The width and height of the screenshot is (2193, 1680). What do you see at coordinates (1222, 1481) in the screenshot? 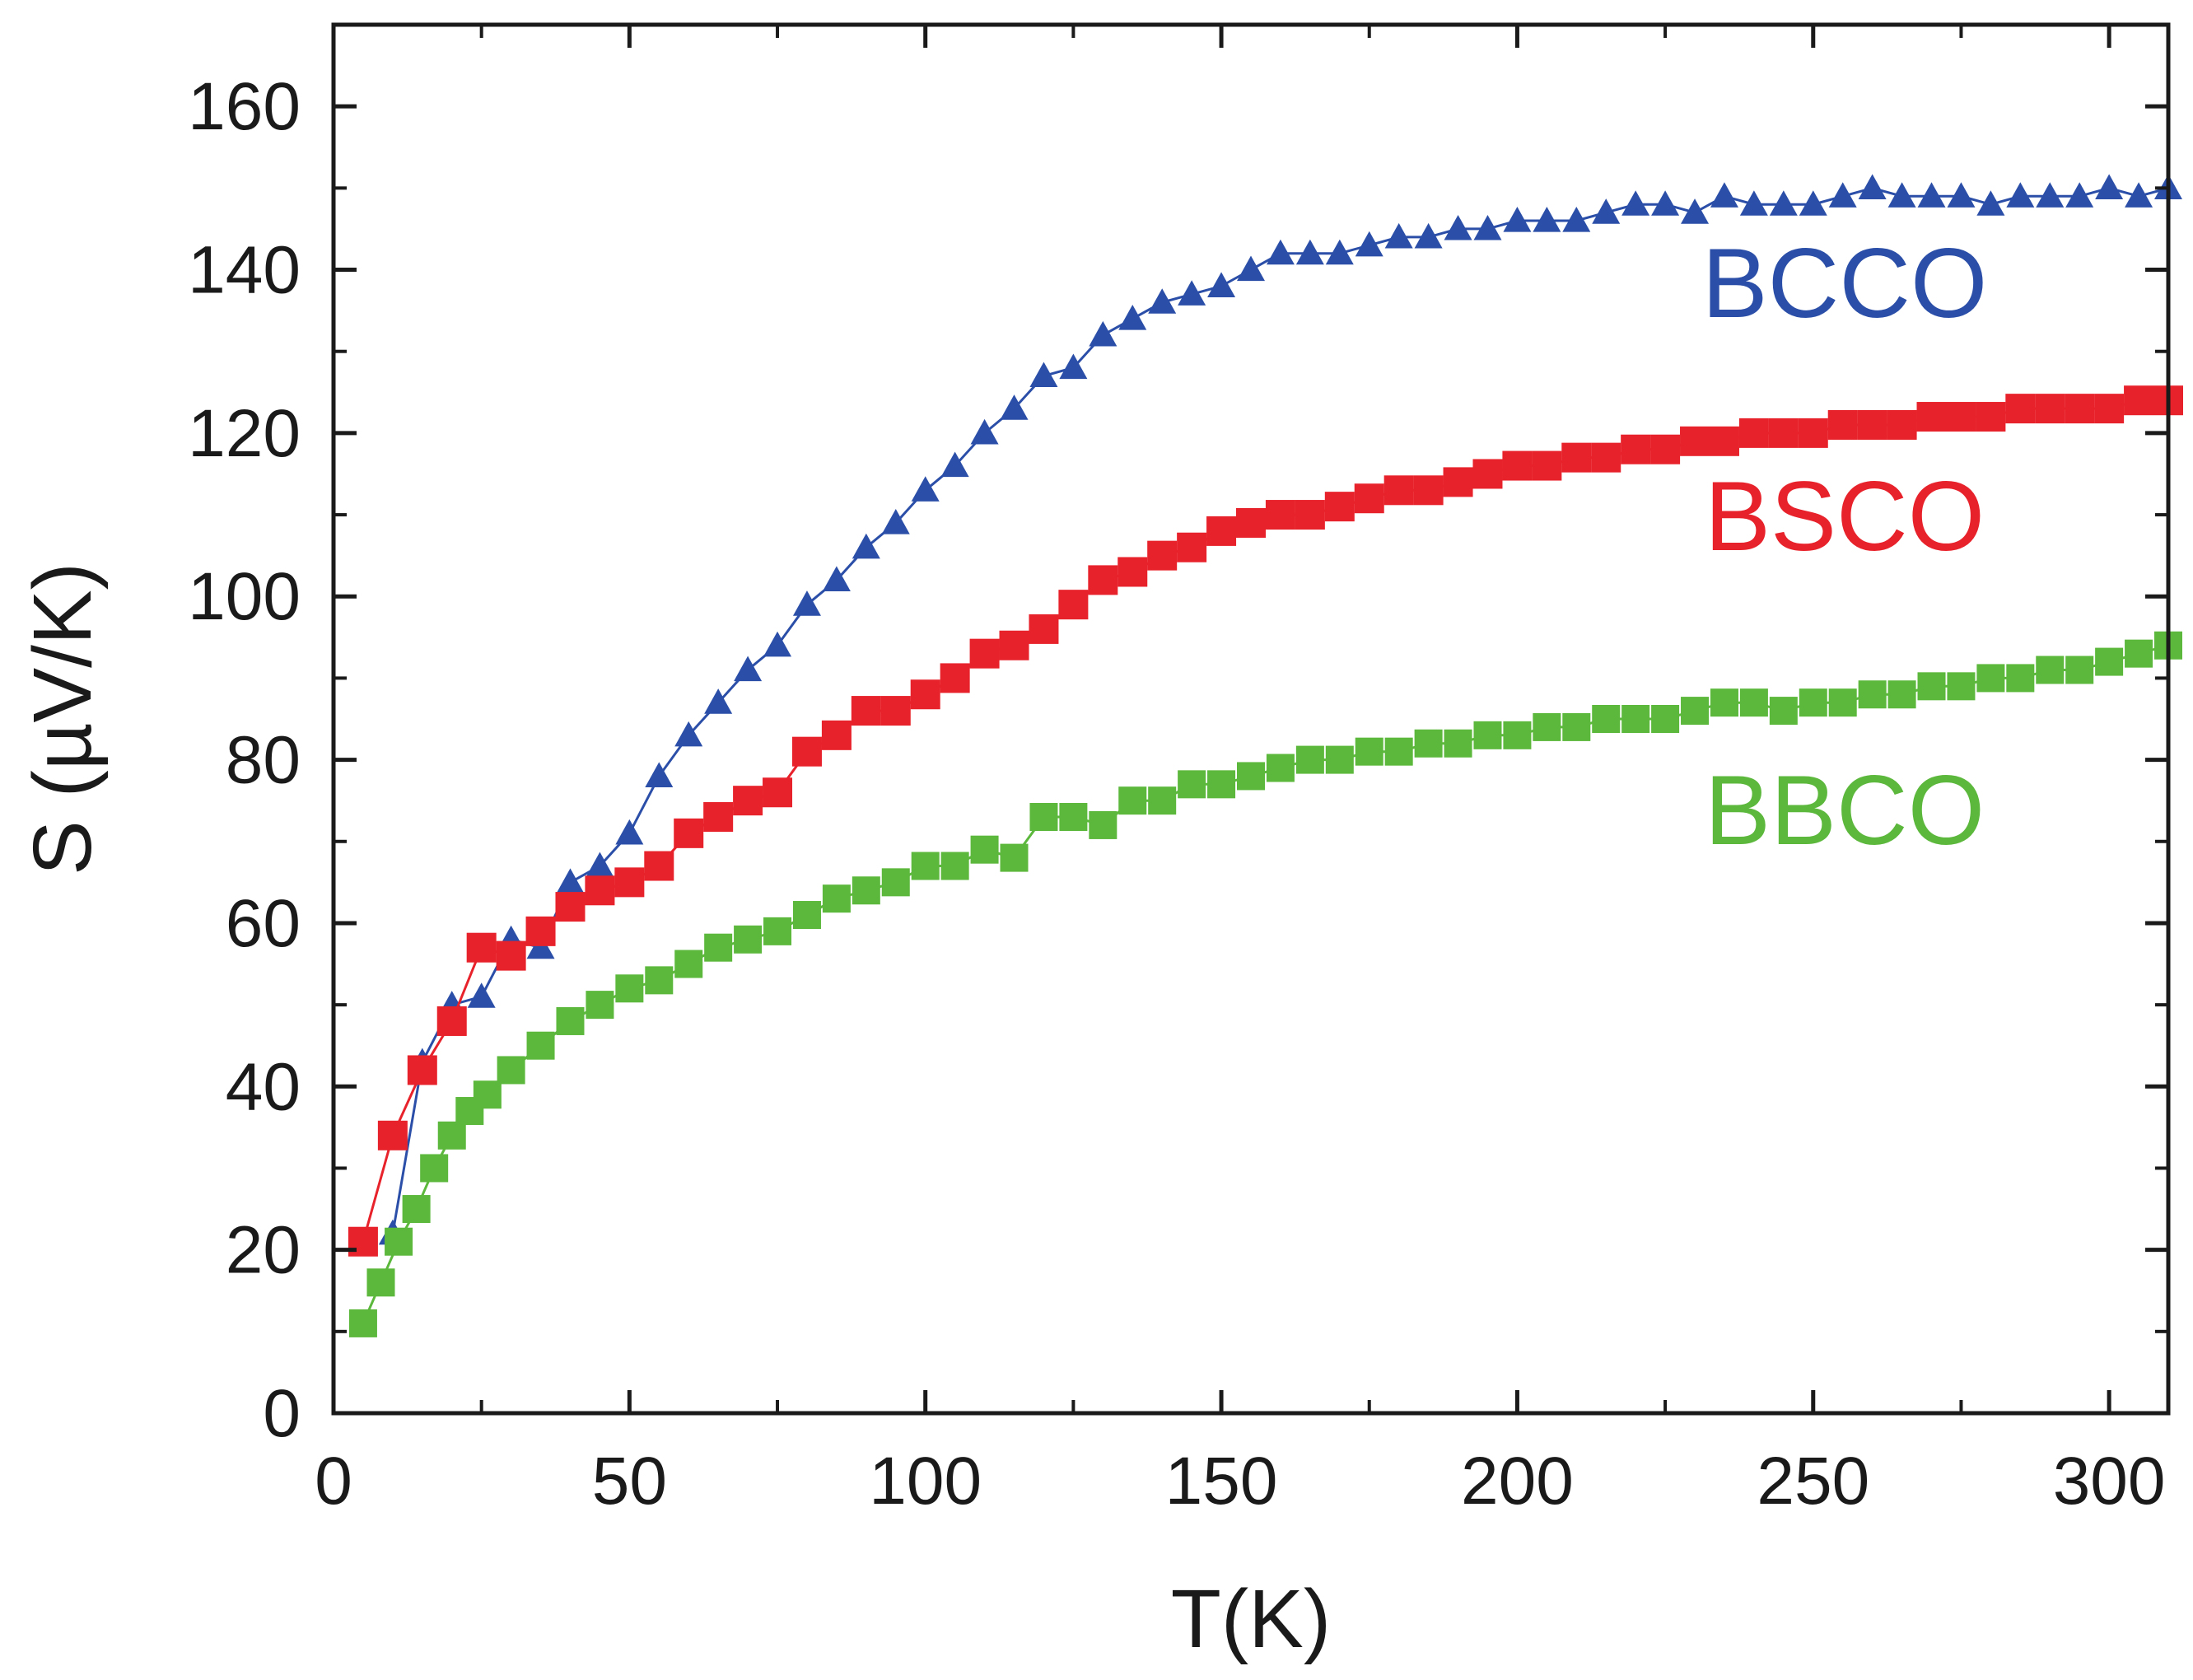
I see `x-tick-label: 150` at bounding box center [1222, 1481].